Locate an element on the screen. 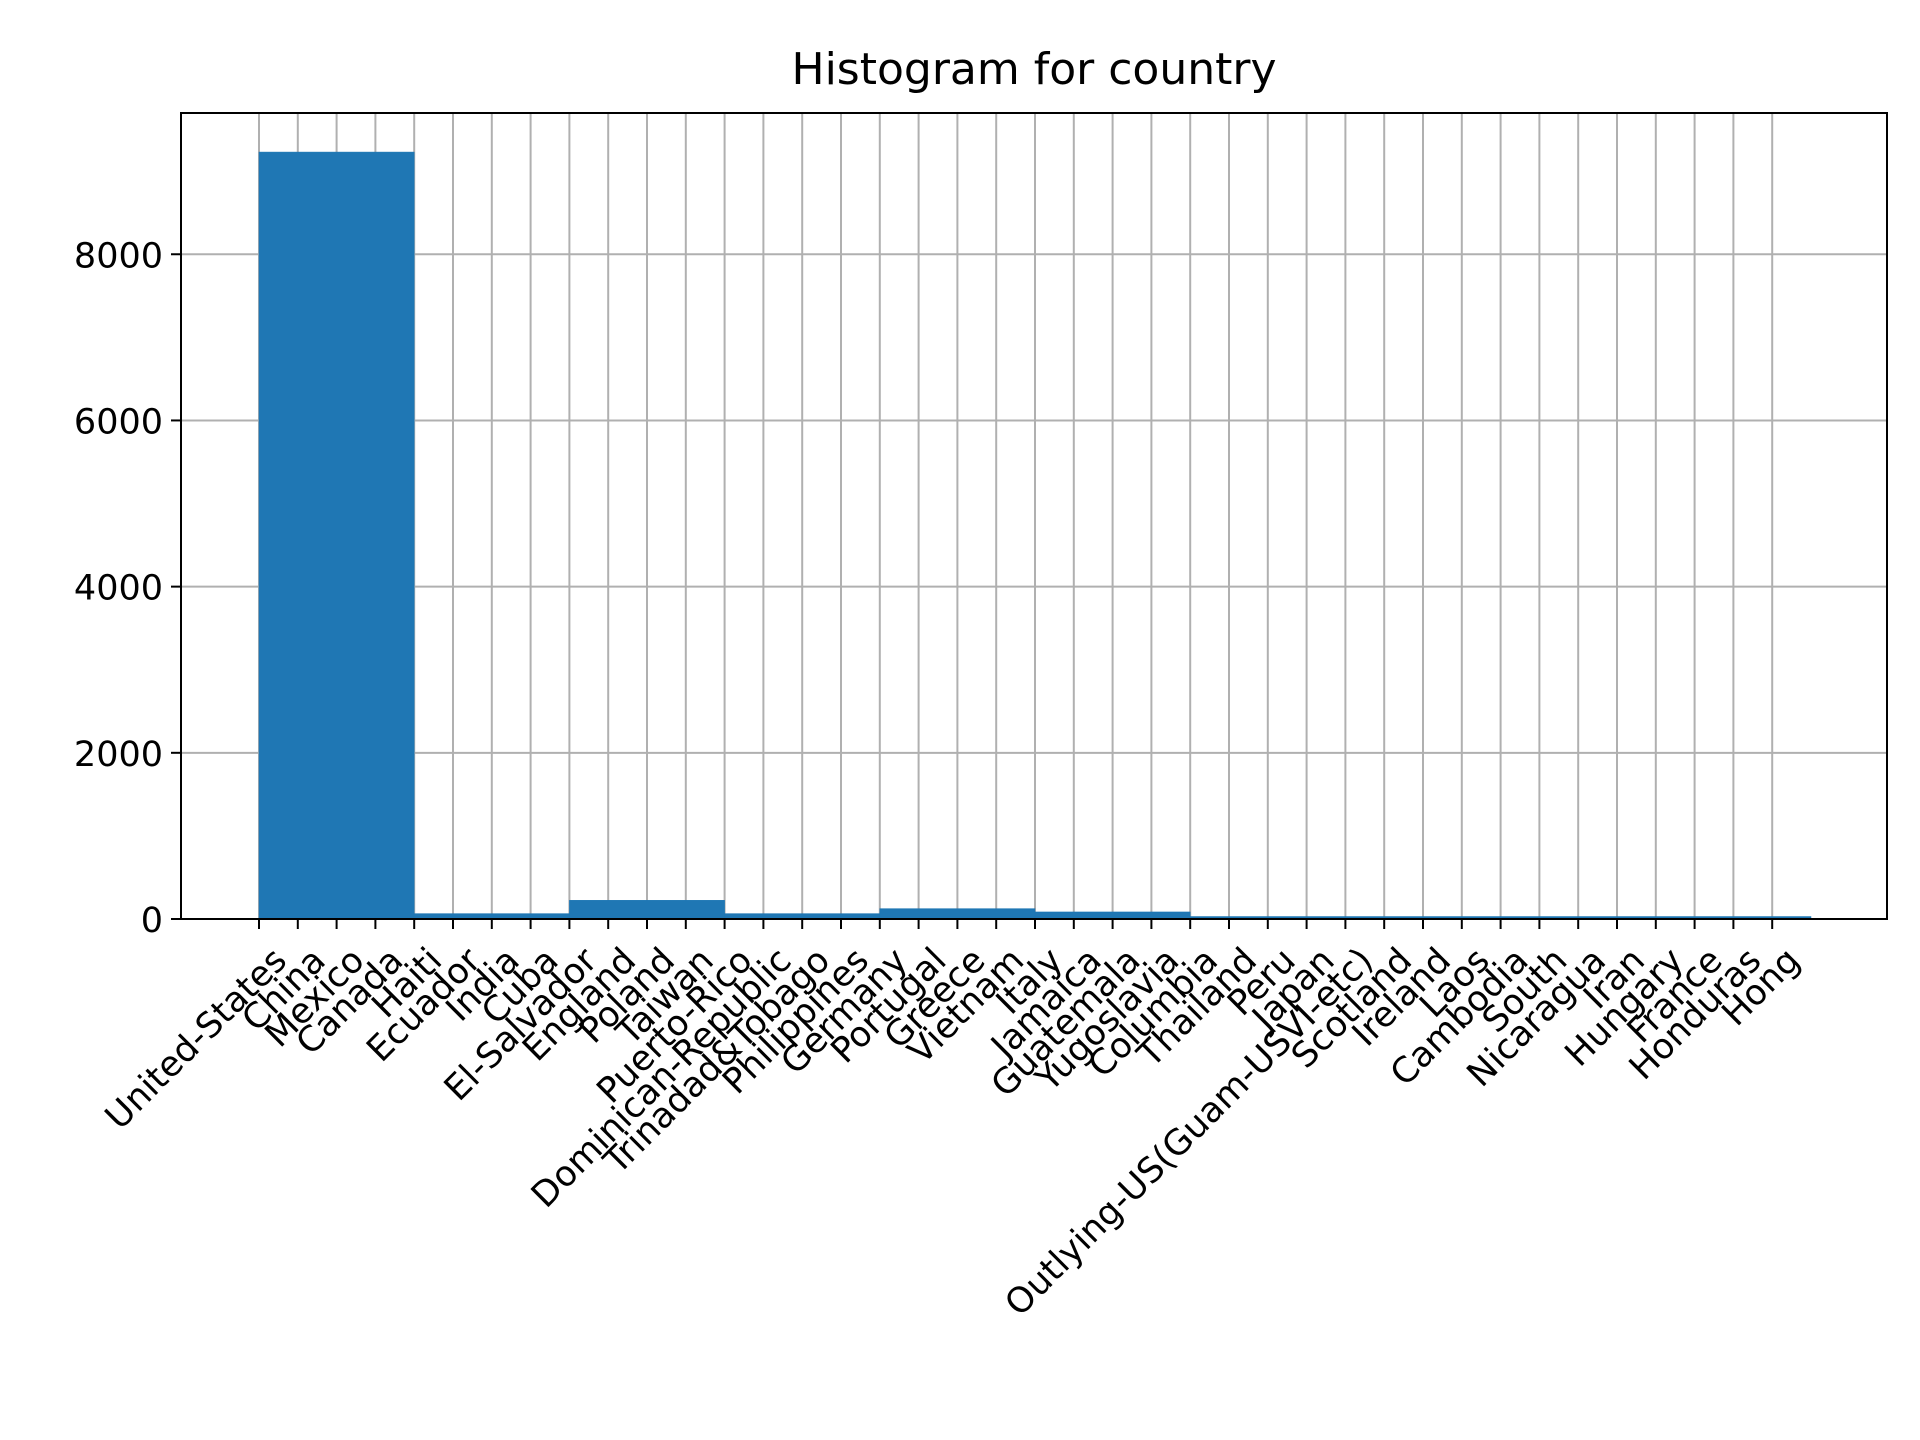 The width and height of the screenshot is (1920, 1440). y-tick-label: 2000 is located at coordinates (118, 755).